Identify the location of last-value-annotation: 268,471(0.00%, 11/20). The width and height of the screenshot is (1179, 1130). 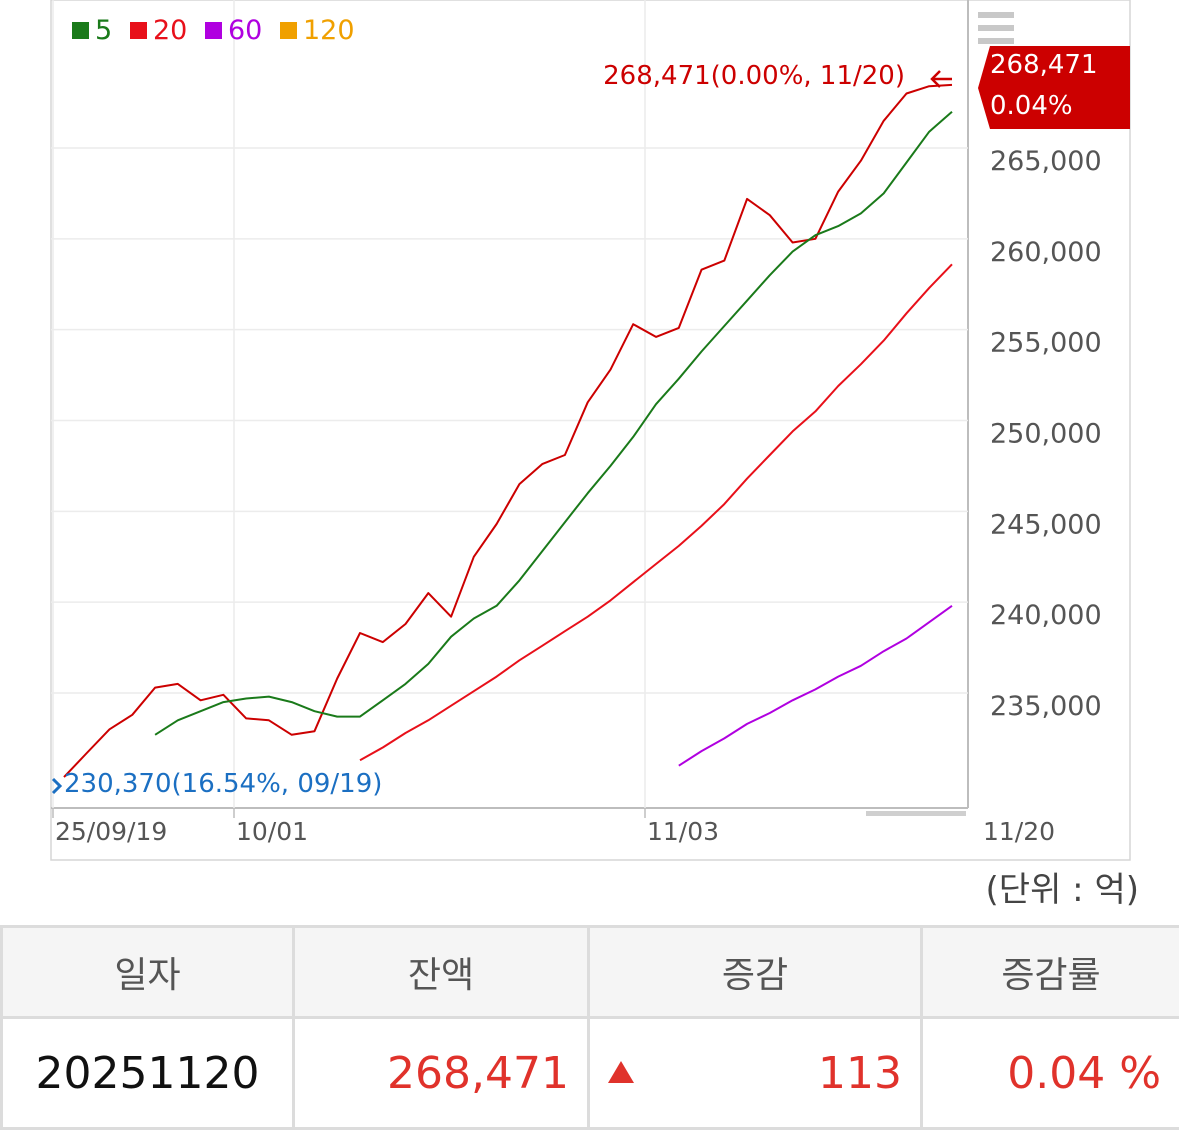
(754, 76).